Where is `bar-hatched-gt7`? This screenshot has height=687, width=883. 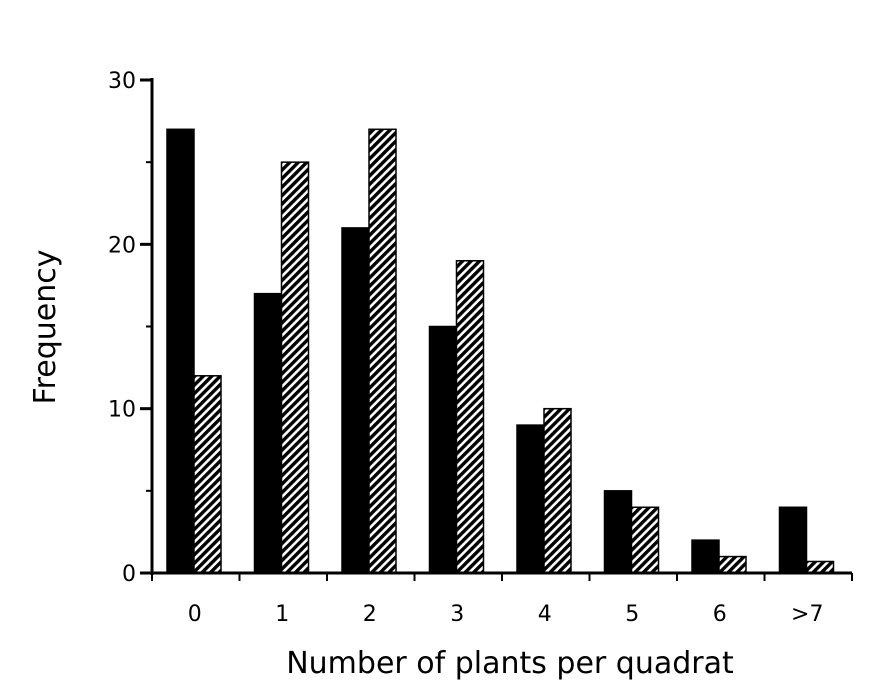
bar-hatched-gt7 is located at coordinates (820, 567).